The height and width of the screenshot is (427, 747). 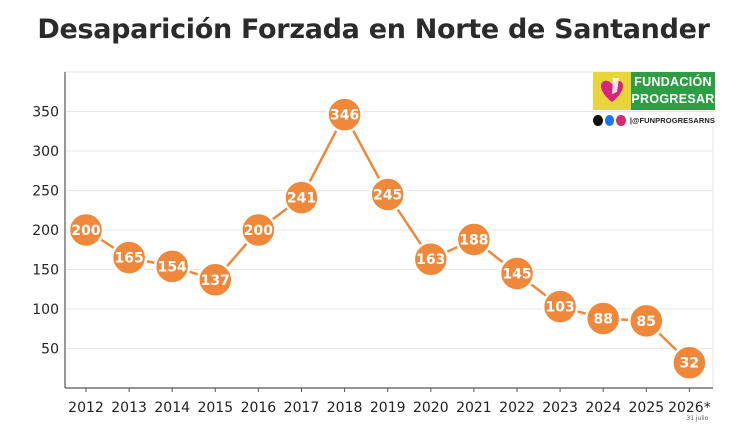 I want to click on x-tick-label: 2026*, so click(x=689, y=408).